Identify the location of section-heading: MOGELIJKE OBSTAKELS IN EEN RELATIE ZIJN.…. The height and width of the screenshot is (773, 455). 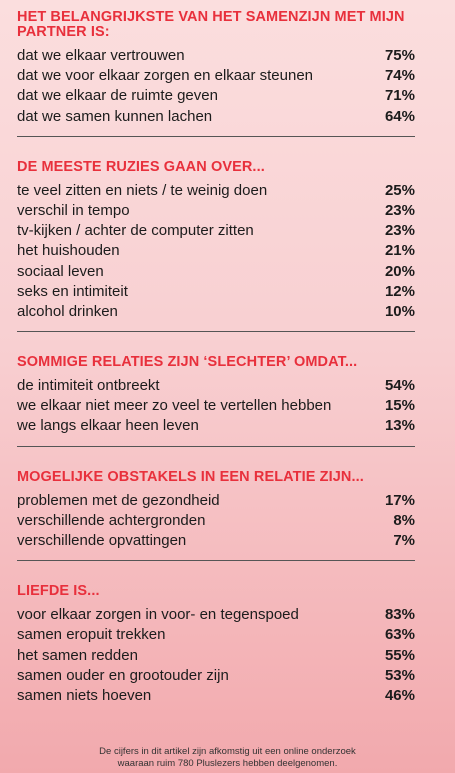
(190, 476).